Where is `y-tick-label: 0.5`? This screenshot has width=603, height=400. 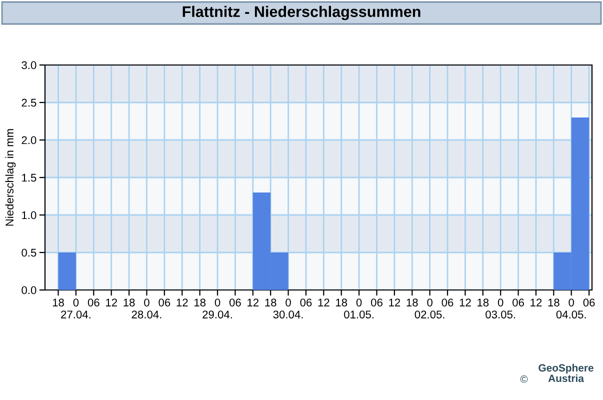 y-tick-label: 0.5 is located at coordinates (29, 252).